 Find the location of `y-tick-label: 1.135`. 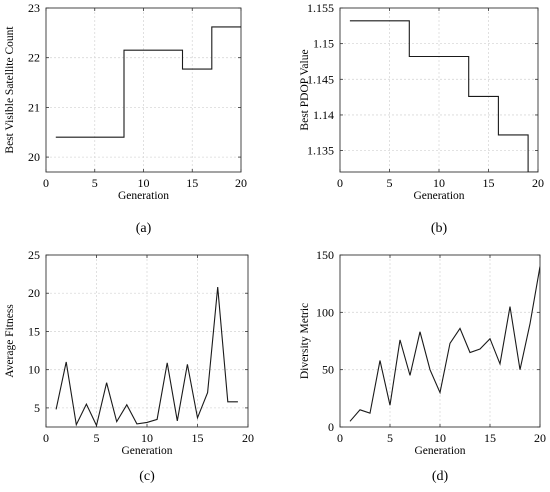

y-tick-label: 1.135 is located at coordinates (320, 151).